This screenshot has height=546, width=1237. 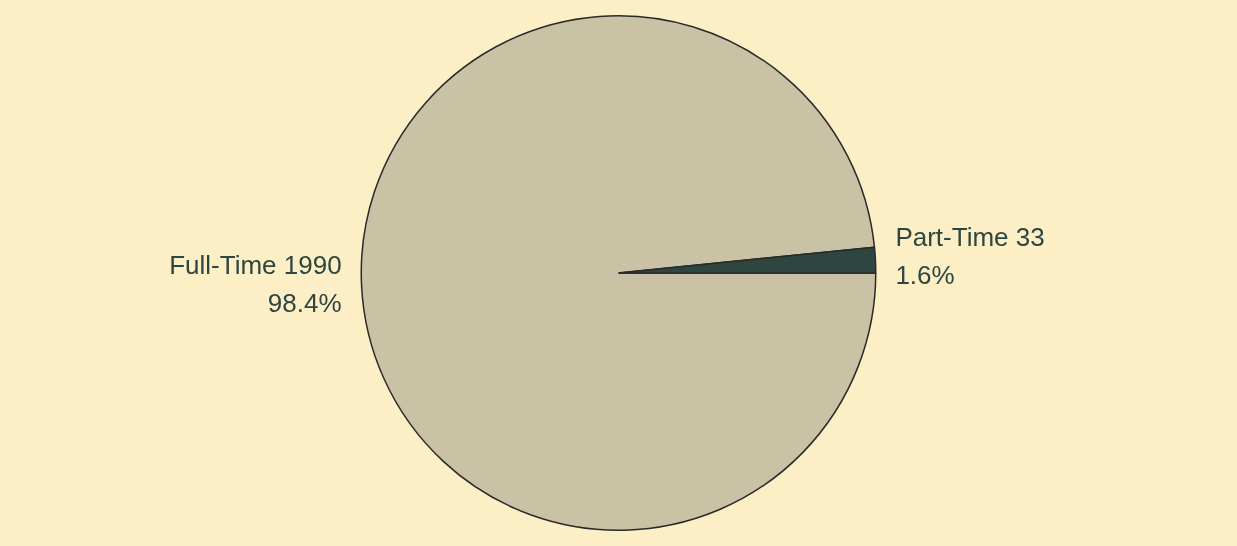 What do you see at coordinates (925, 275) in the screenshot?
I see `data-label: 1.6%` at bounding box center [925, 275].